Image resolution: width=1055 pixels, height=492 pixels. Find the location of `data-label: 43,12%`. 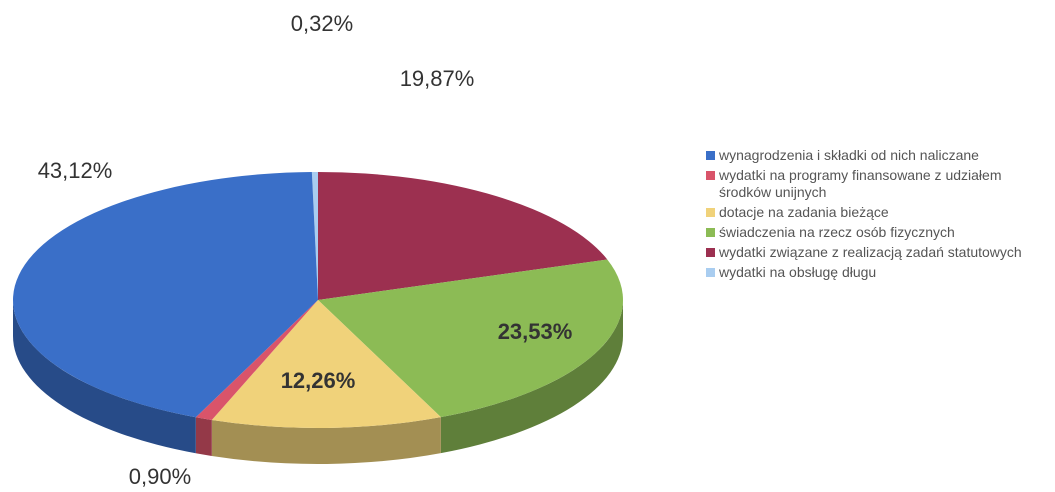

data-label: 43,12% is located at coordinates (75, 170).